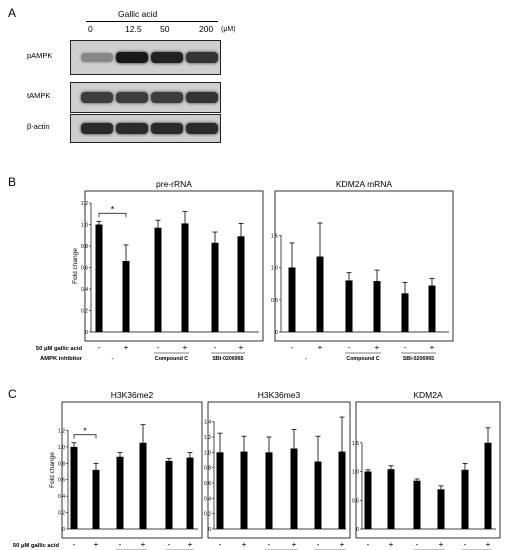 This screenshot has height=550, width=518. Describe the element at coordinates (132, 395) in the screenshot. I see `chart-title: H3K36me2` at that location.